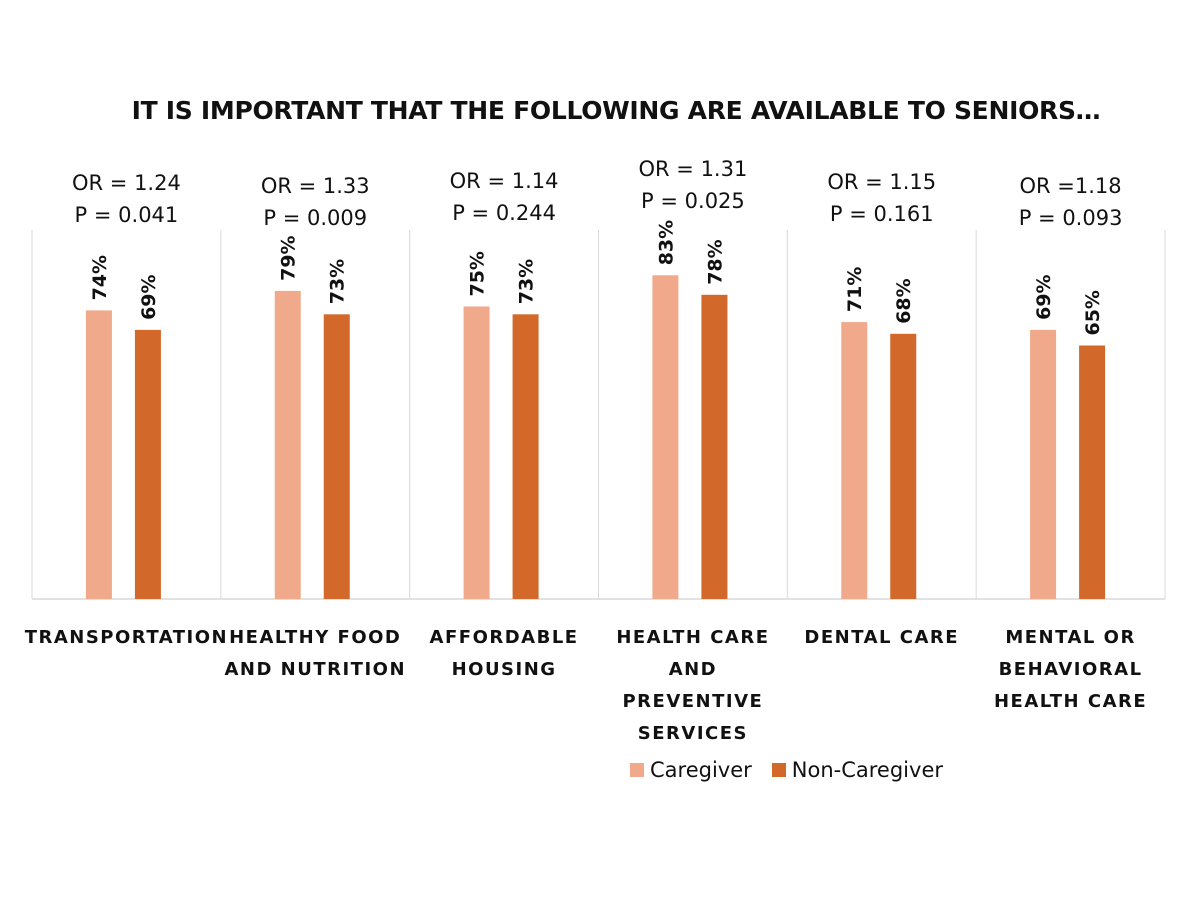 Image resolution: width=1200 pixels, height=900 pixels. I want to click on category-label: MENTAL OR BEHAVIORAL HEALTH CARE, so click(1070, 670).